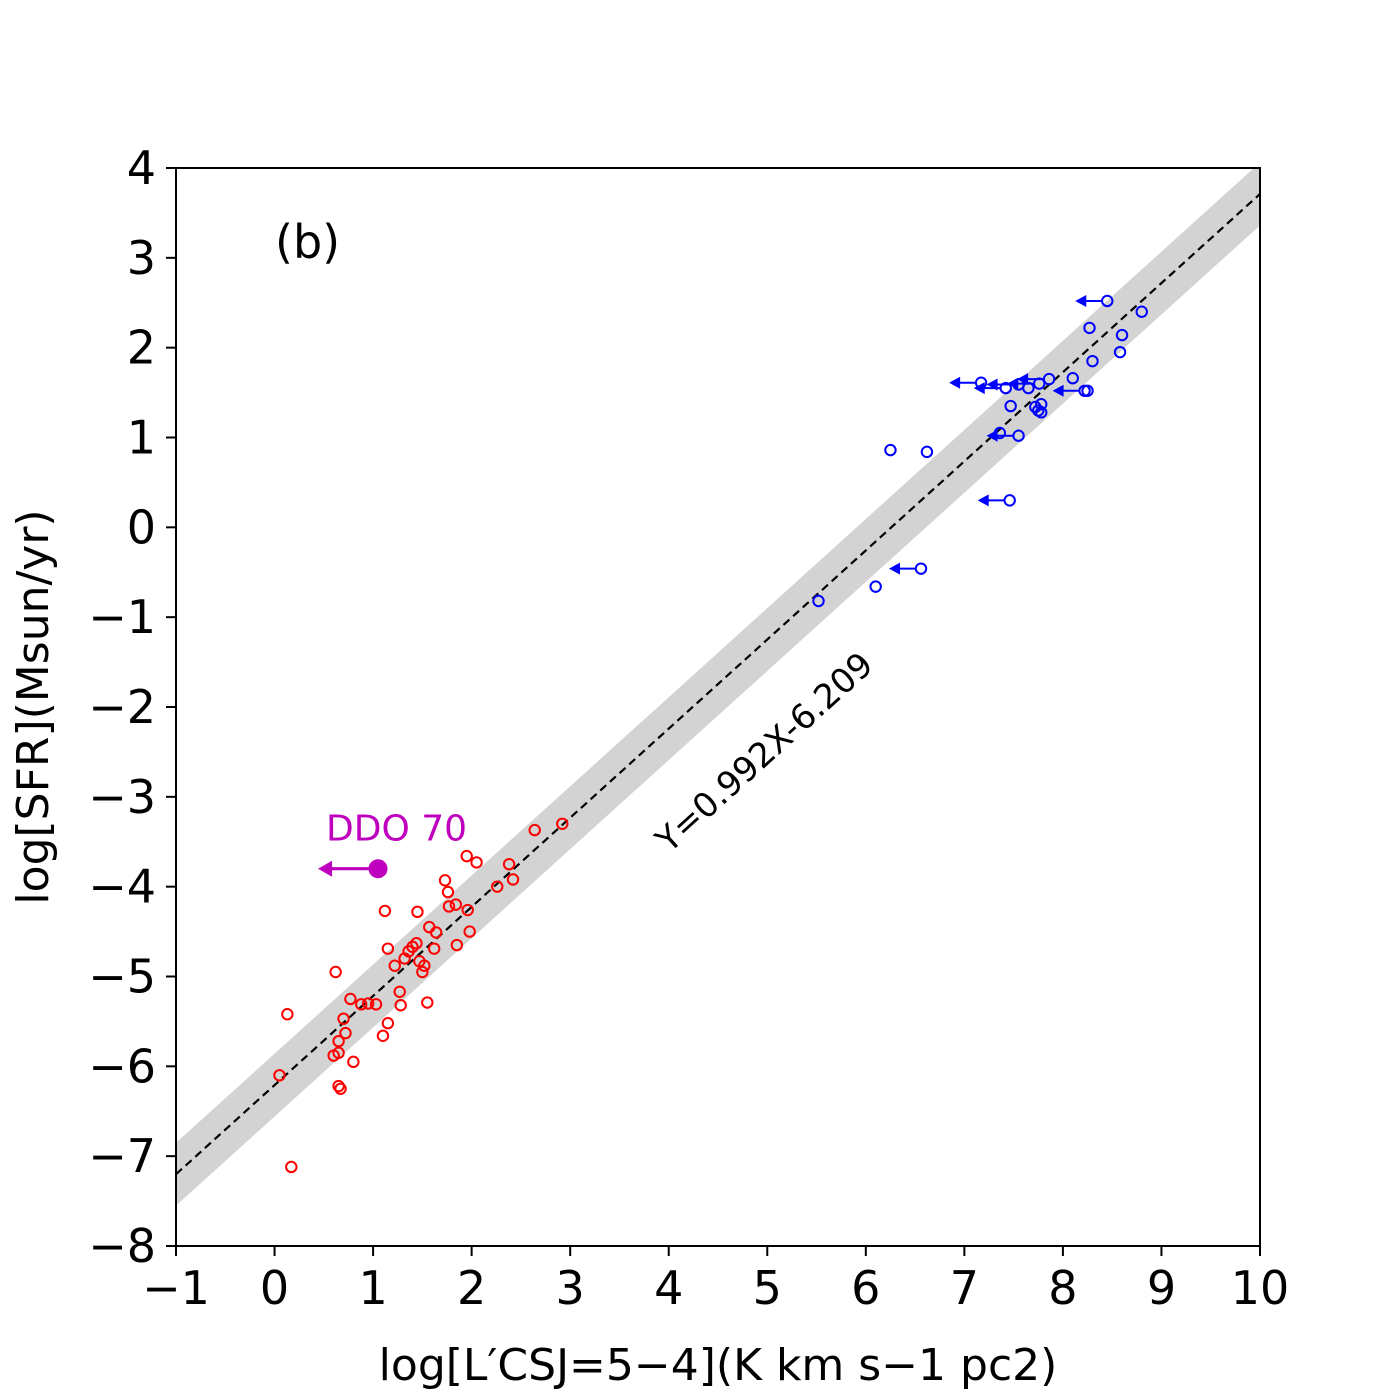  I want to click on x-axis-ticks: −1 0 1 2 3 4 5 6 7 8 9 10, so click(715, 1280).